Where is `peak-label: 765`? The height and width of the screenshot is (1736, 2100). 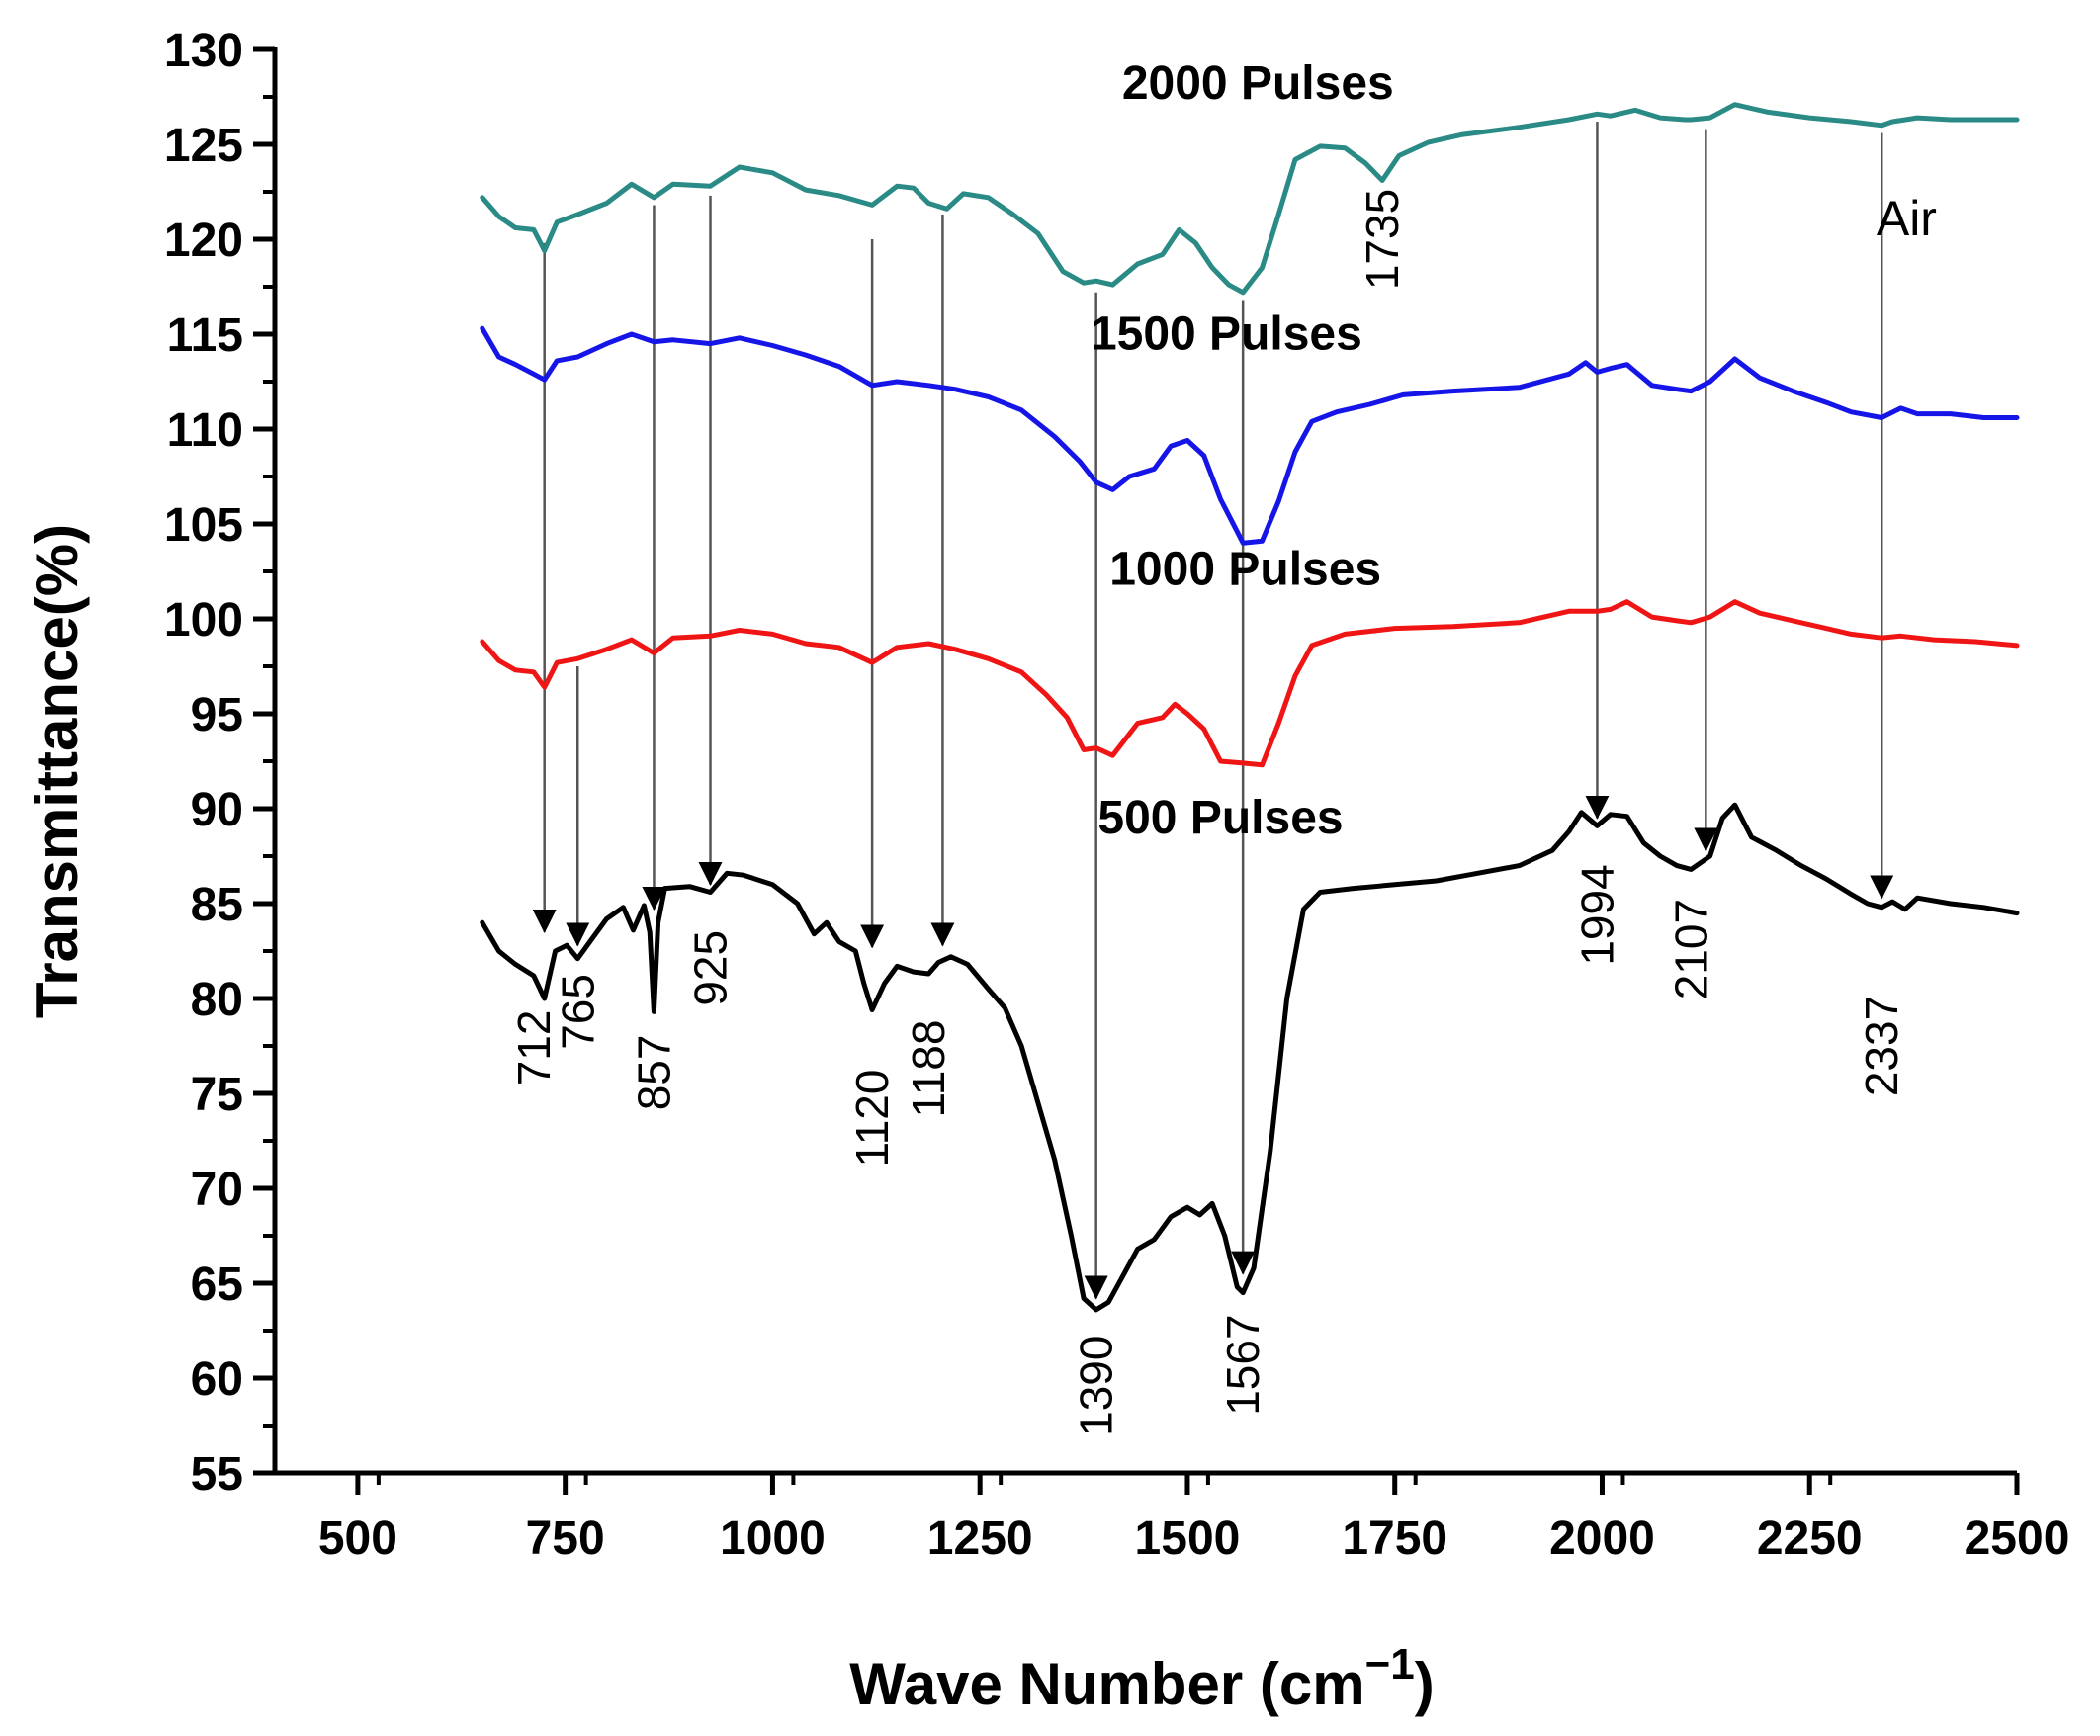 peak-label: 765 is located at coordinates (577, 1012).